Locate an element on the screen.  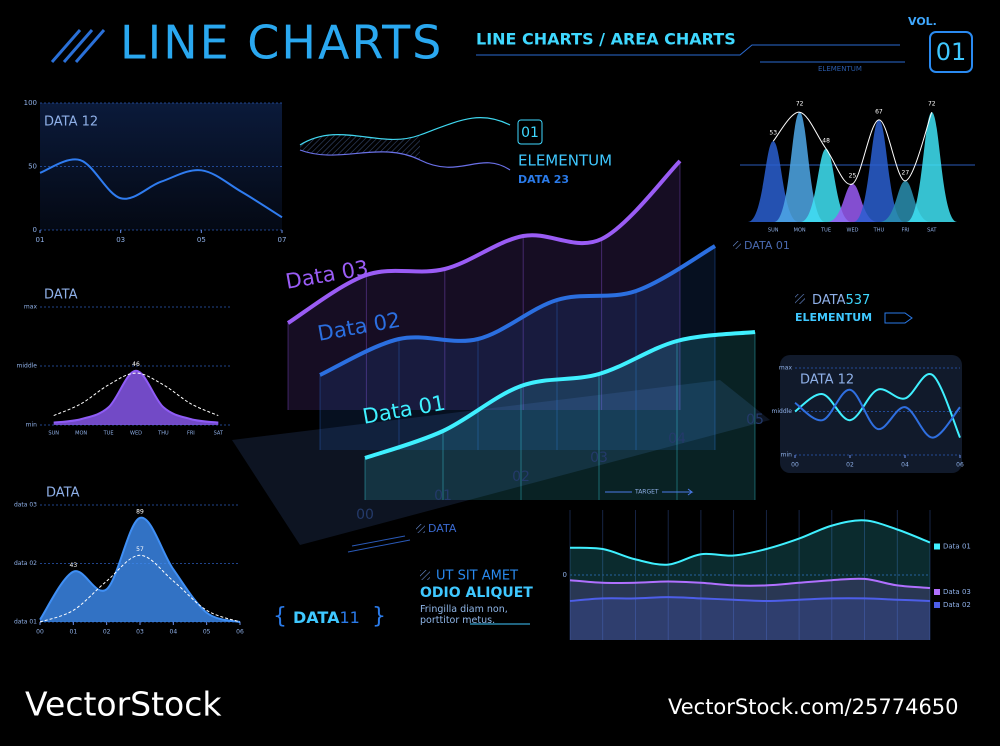
brand: ELEMENTUM is located at coordinates (840, 69).